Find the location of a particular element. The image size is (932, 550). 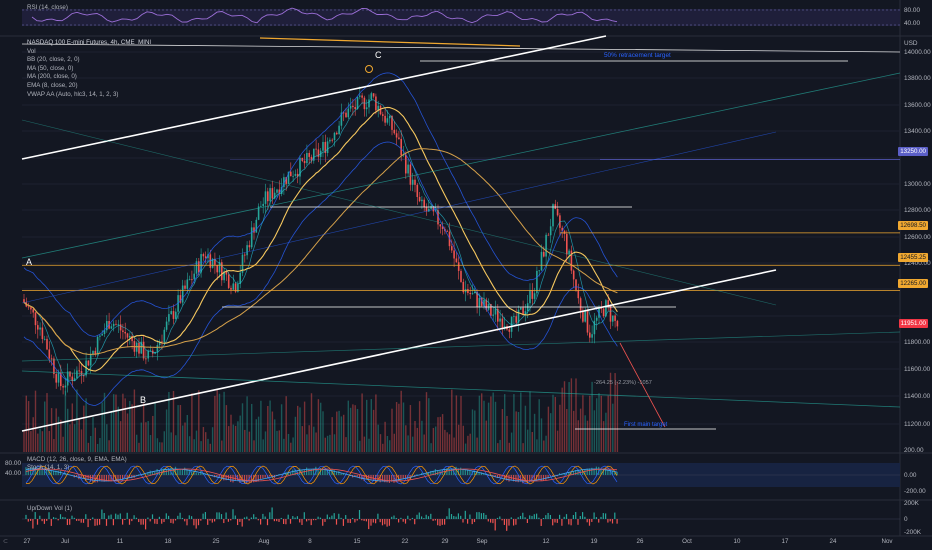

axis-tick: 11200.00 is located at coordinates (917, 424).